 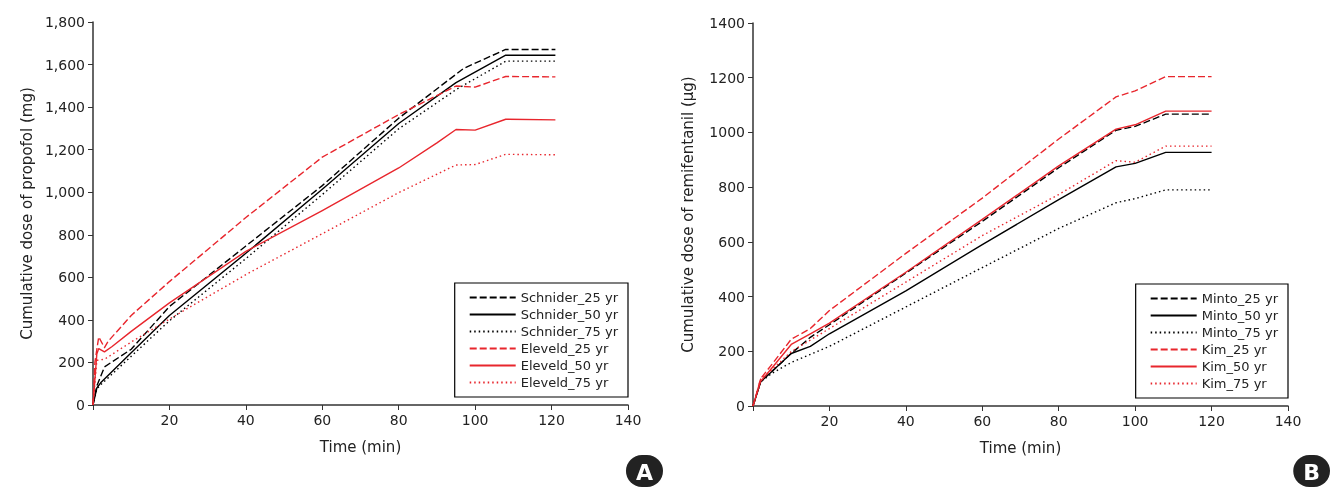 I want to click on legend-label: Schnider_75 yr, so click(x=569, y=331).